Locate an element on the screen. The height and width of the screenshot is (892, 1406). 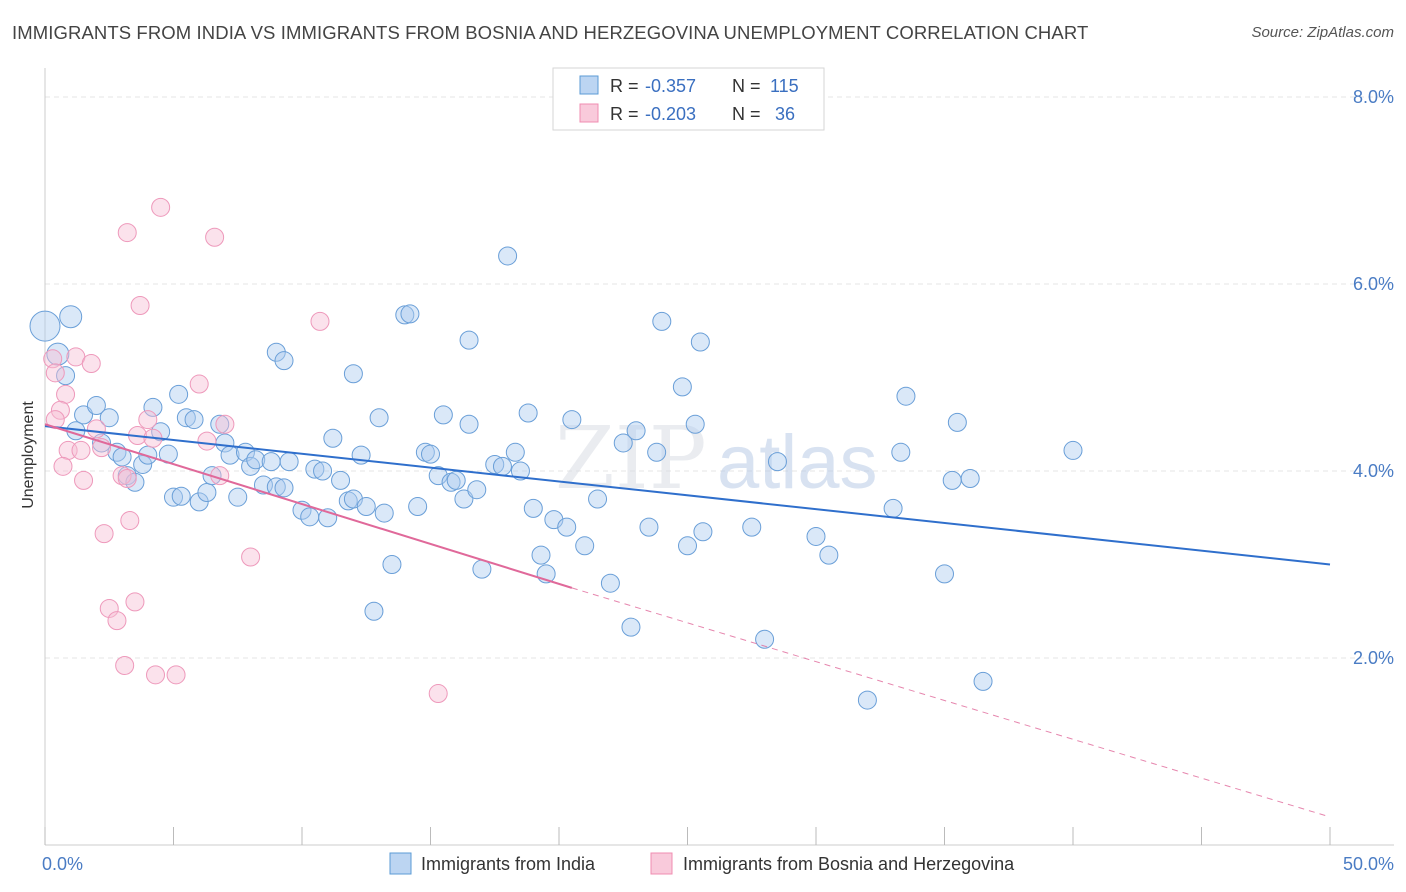
stats-r-value-bosnia: -0.203 is located at coordinates (670, 114).